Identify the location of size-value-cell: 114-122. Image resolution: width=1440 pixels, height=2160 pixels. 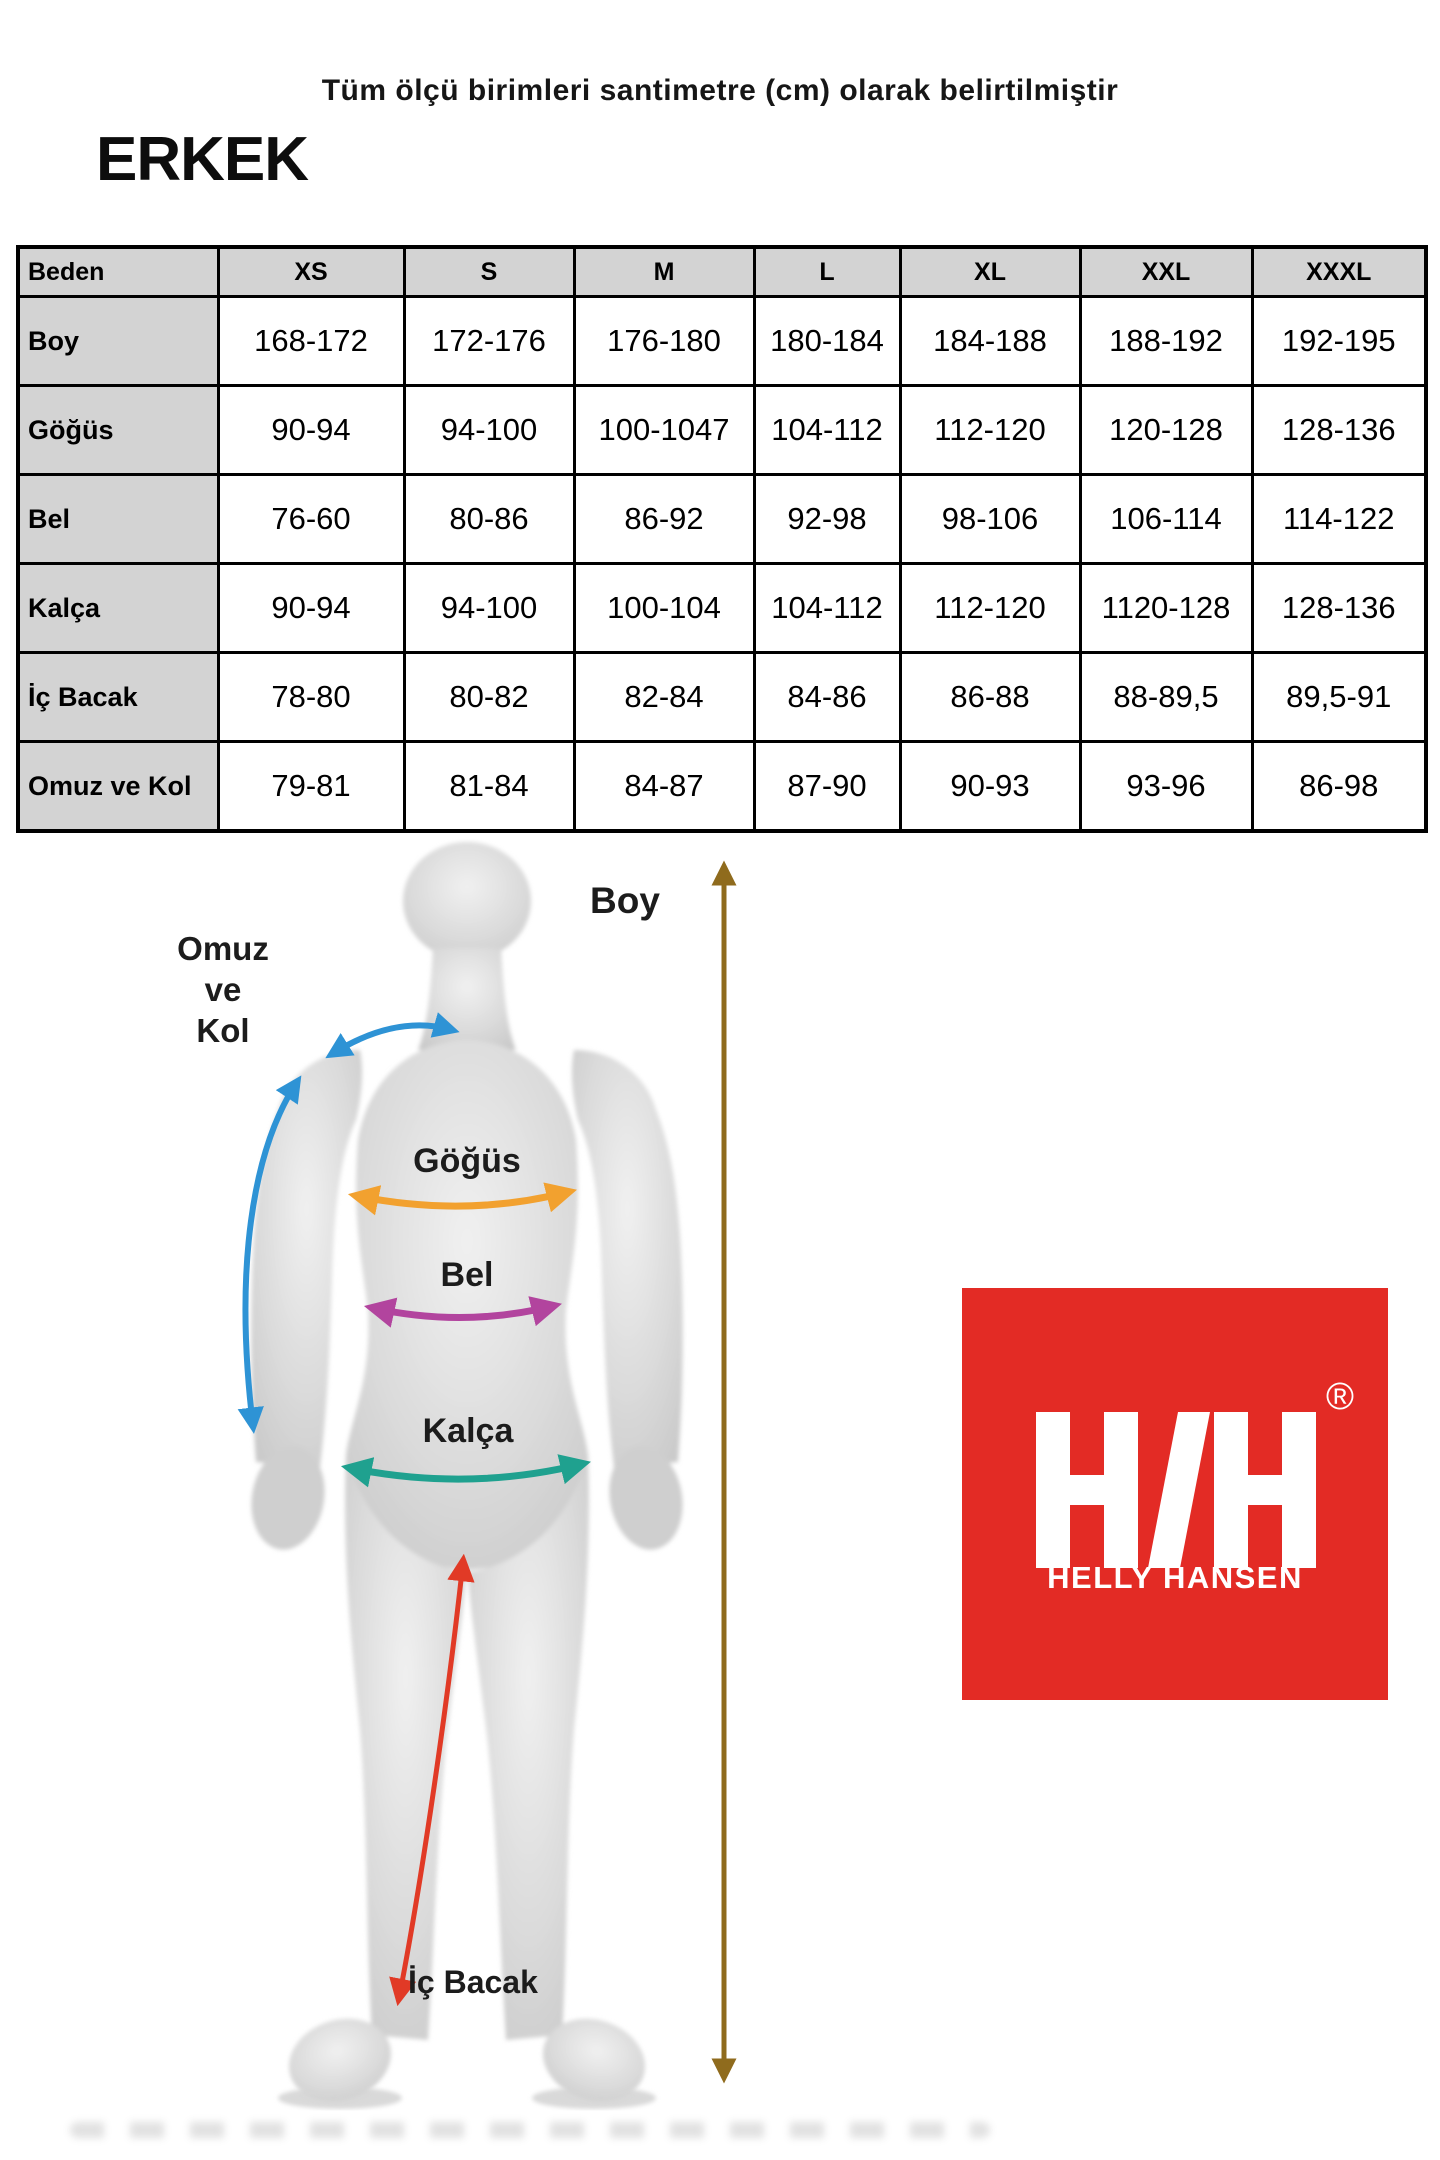
(1339, 519).